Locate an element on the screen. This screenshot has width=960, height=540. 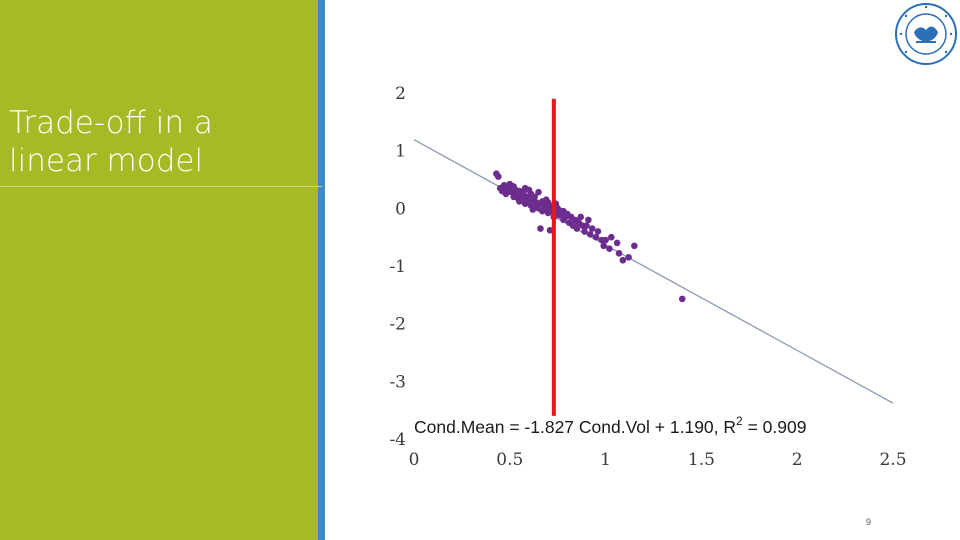
y-axis: 2 1 0 -1 -2 -3 -4 is located at coordinates (397, 267).